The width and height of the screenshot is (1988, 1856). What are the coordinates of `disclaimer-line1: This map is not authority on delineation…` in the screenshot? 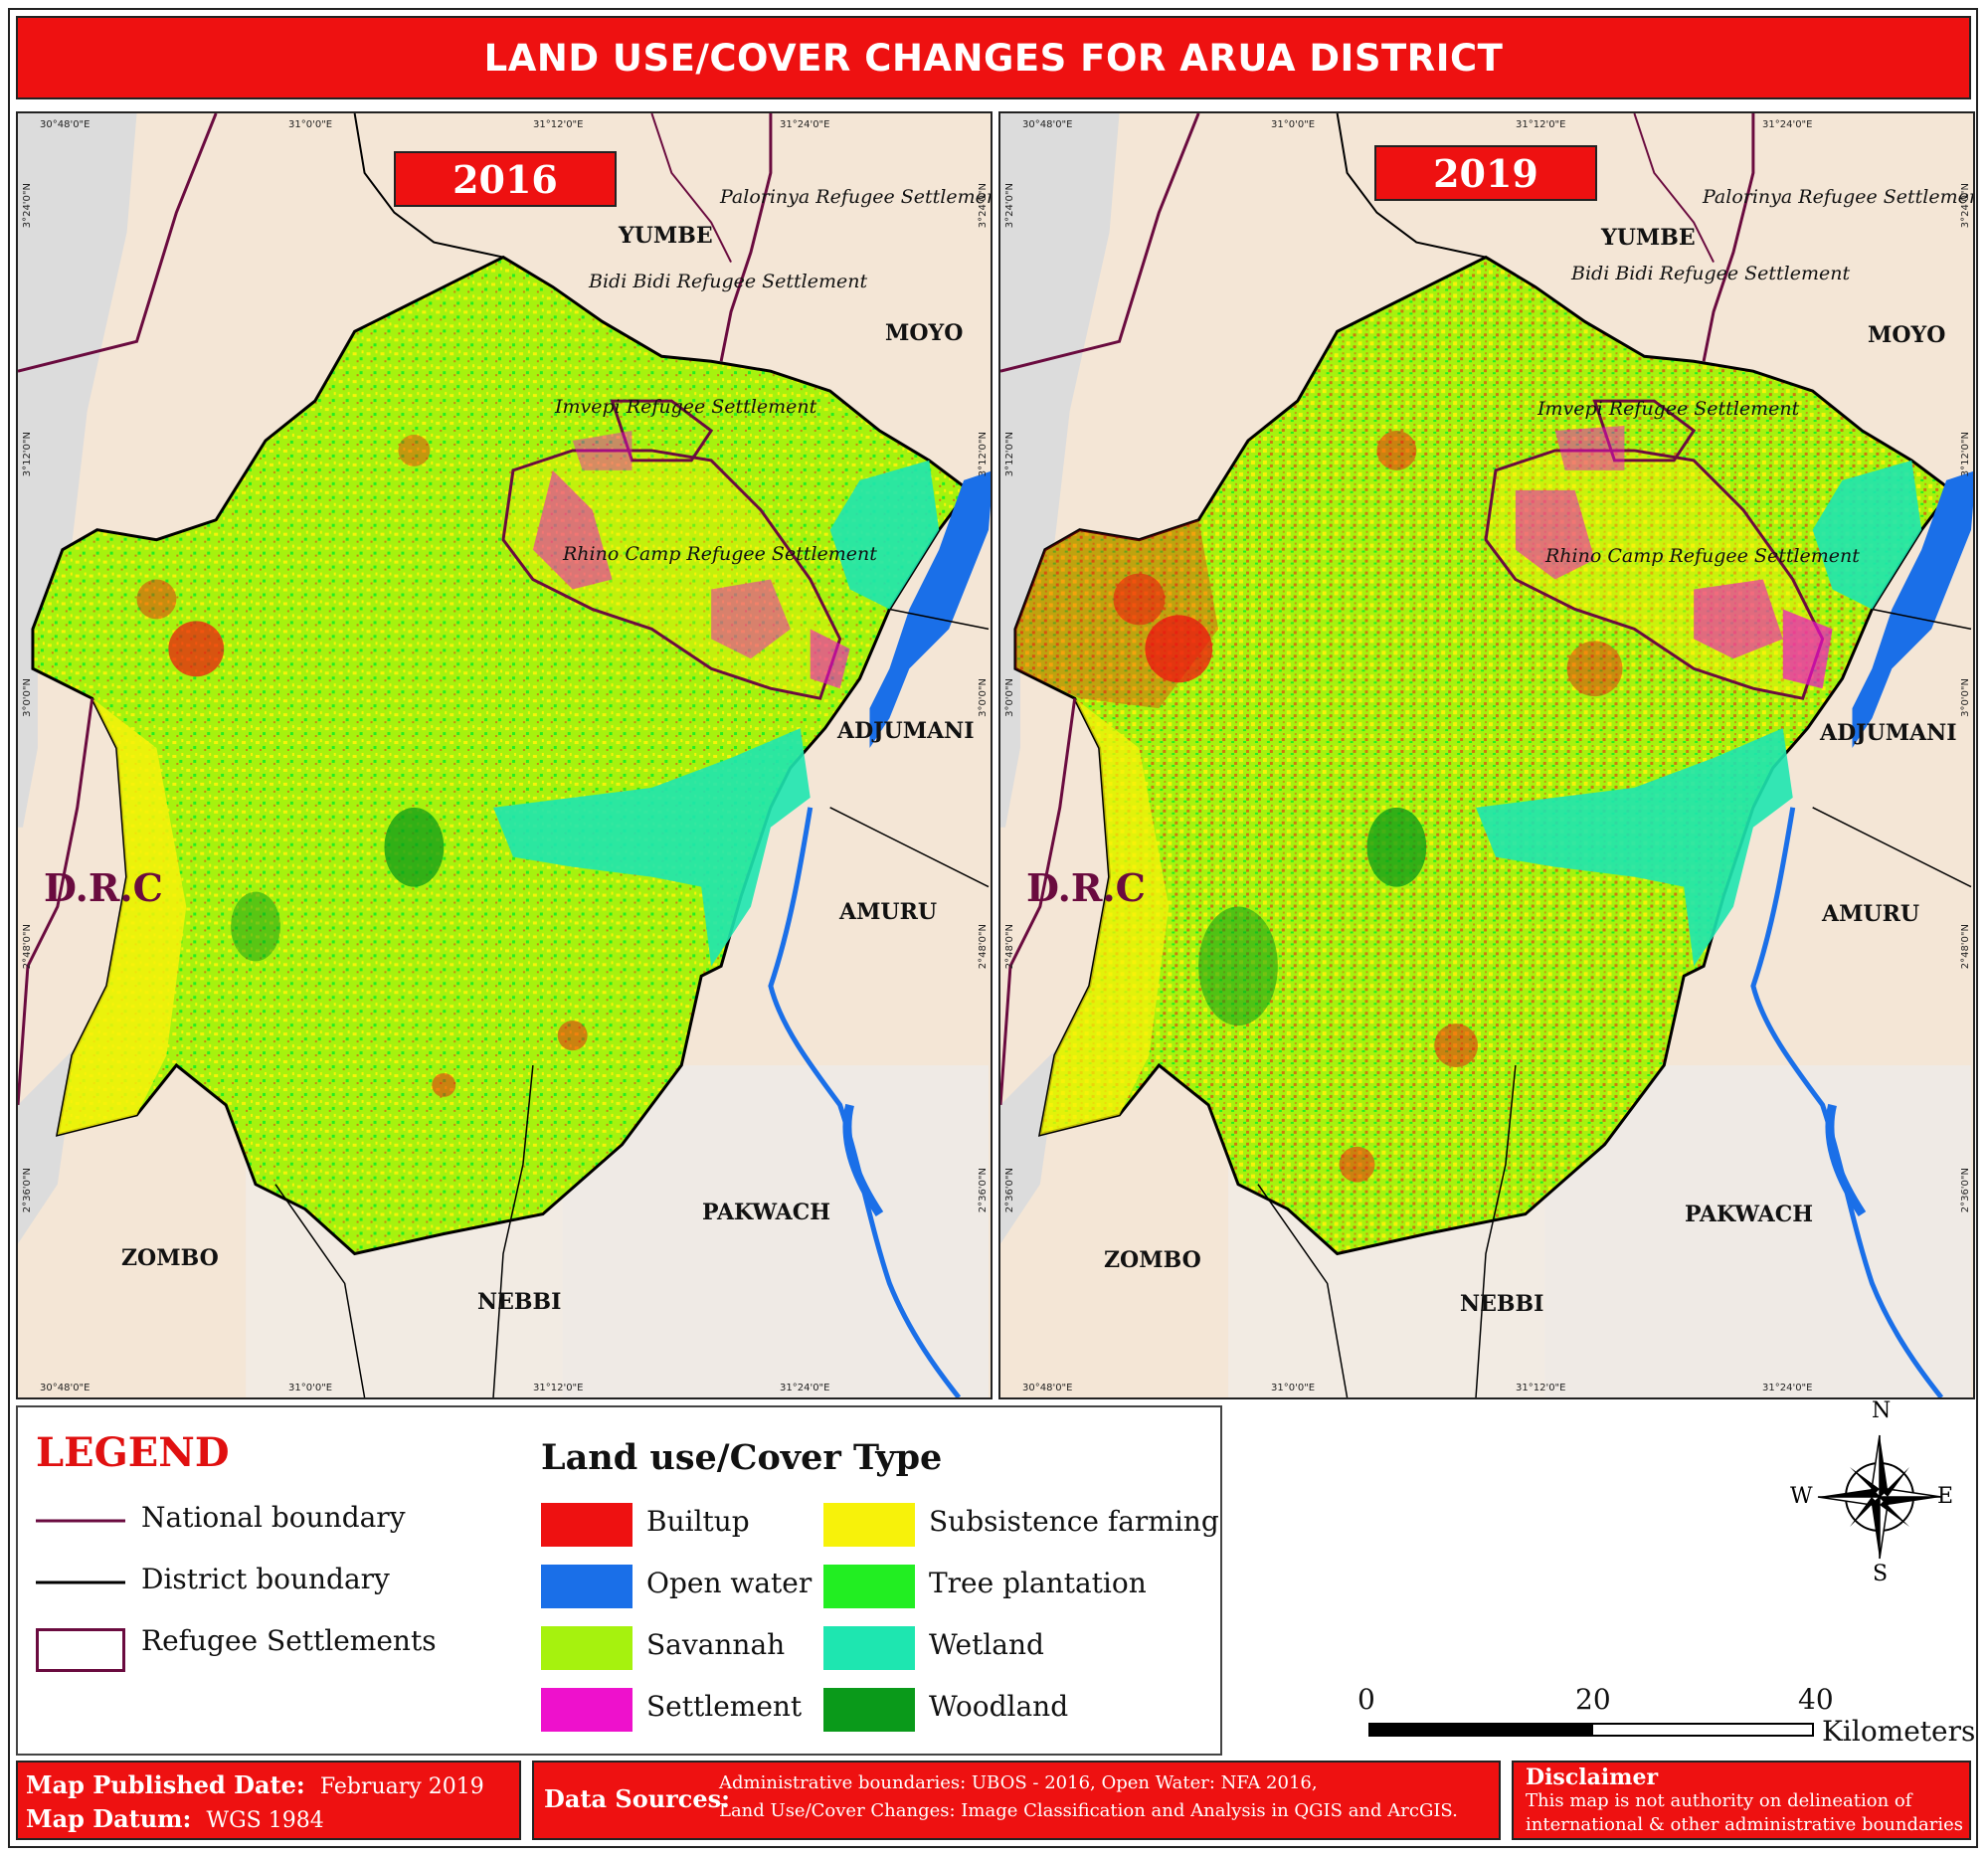 It's located at (1719, 1800).